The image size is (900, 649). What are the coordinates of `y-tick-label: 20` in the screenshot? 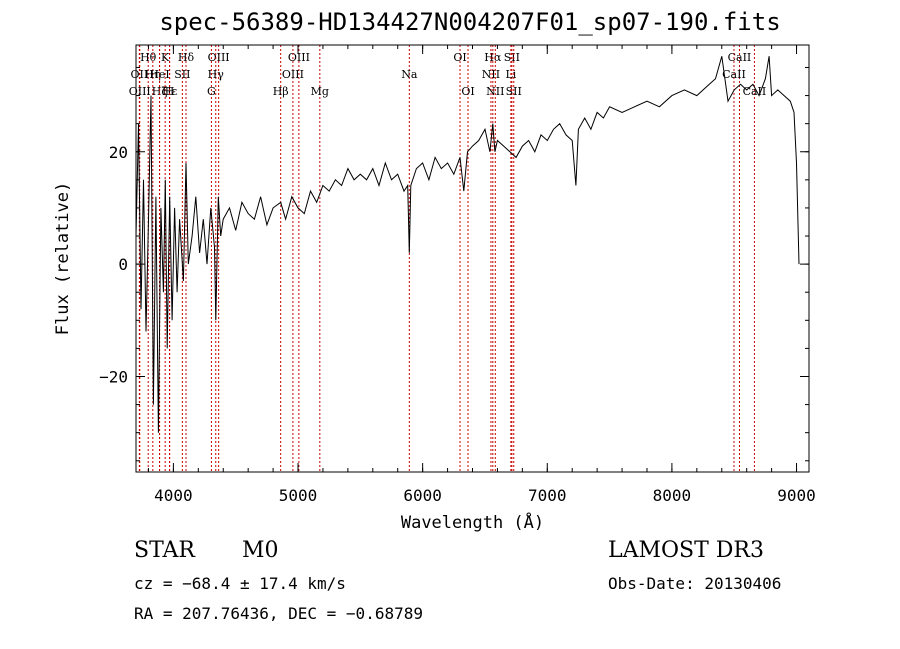 It's located at (118, 152).